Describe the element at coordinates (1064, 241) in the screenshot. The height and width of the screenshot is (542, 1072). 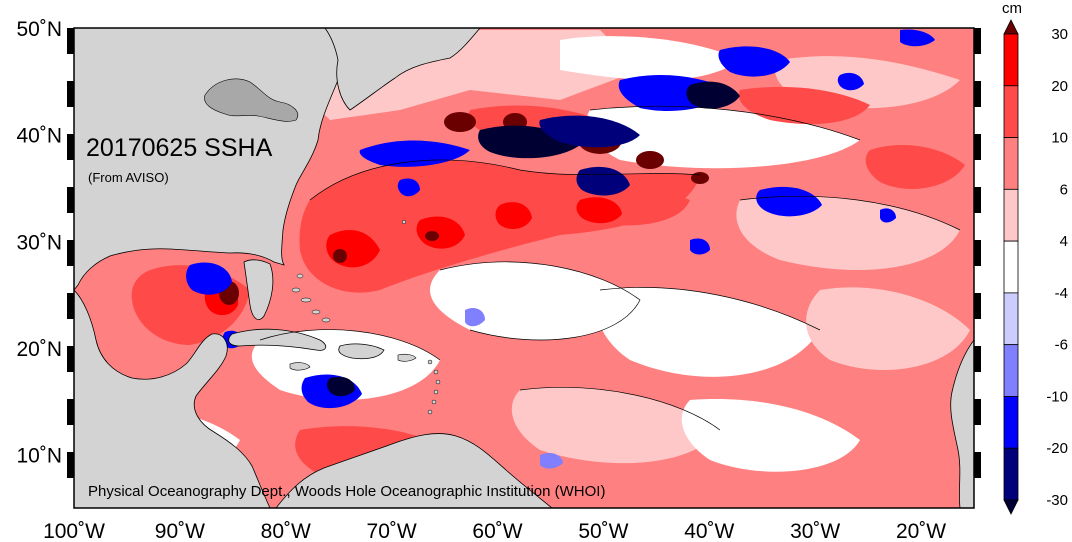
I see `colorbar-label: 4` at that location.